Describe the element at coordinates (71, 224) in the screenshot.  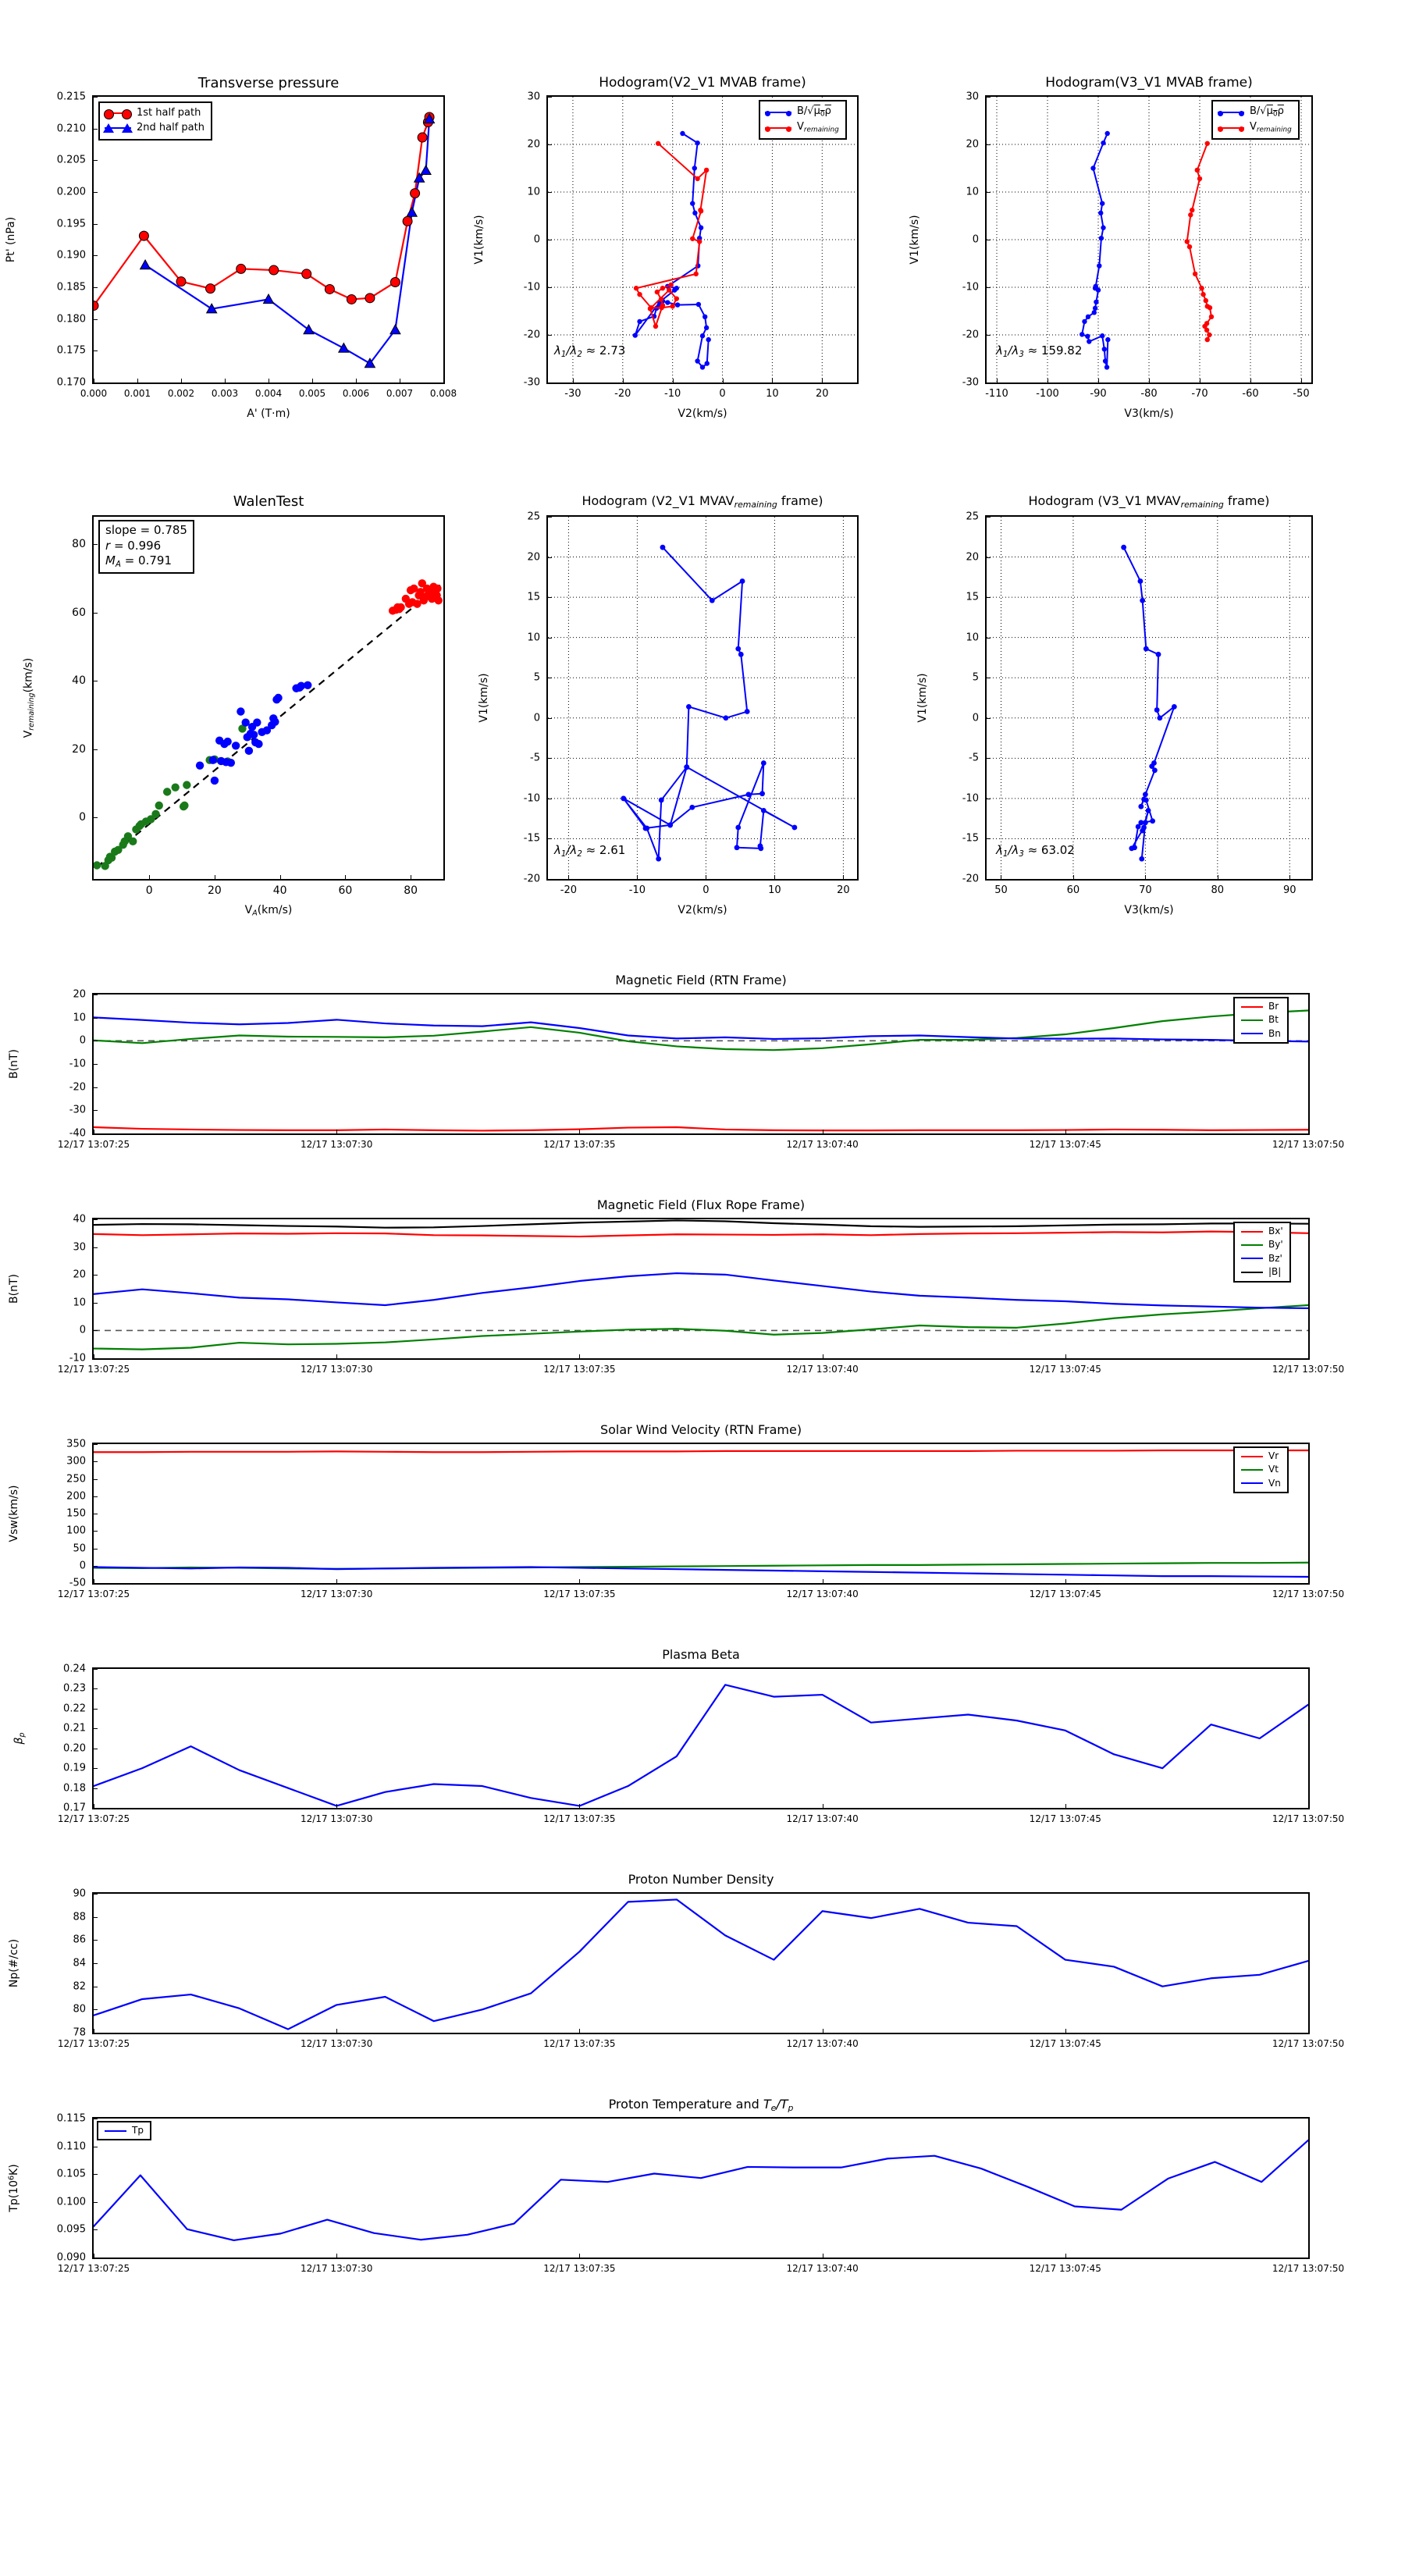
I see `y-tick-label: 0.195` at that location.